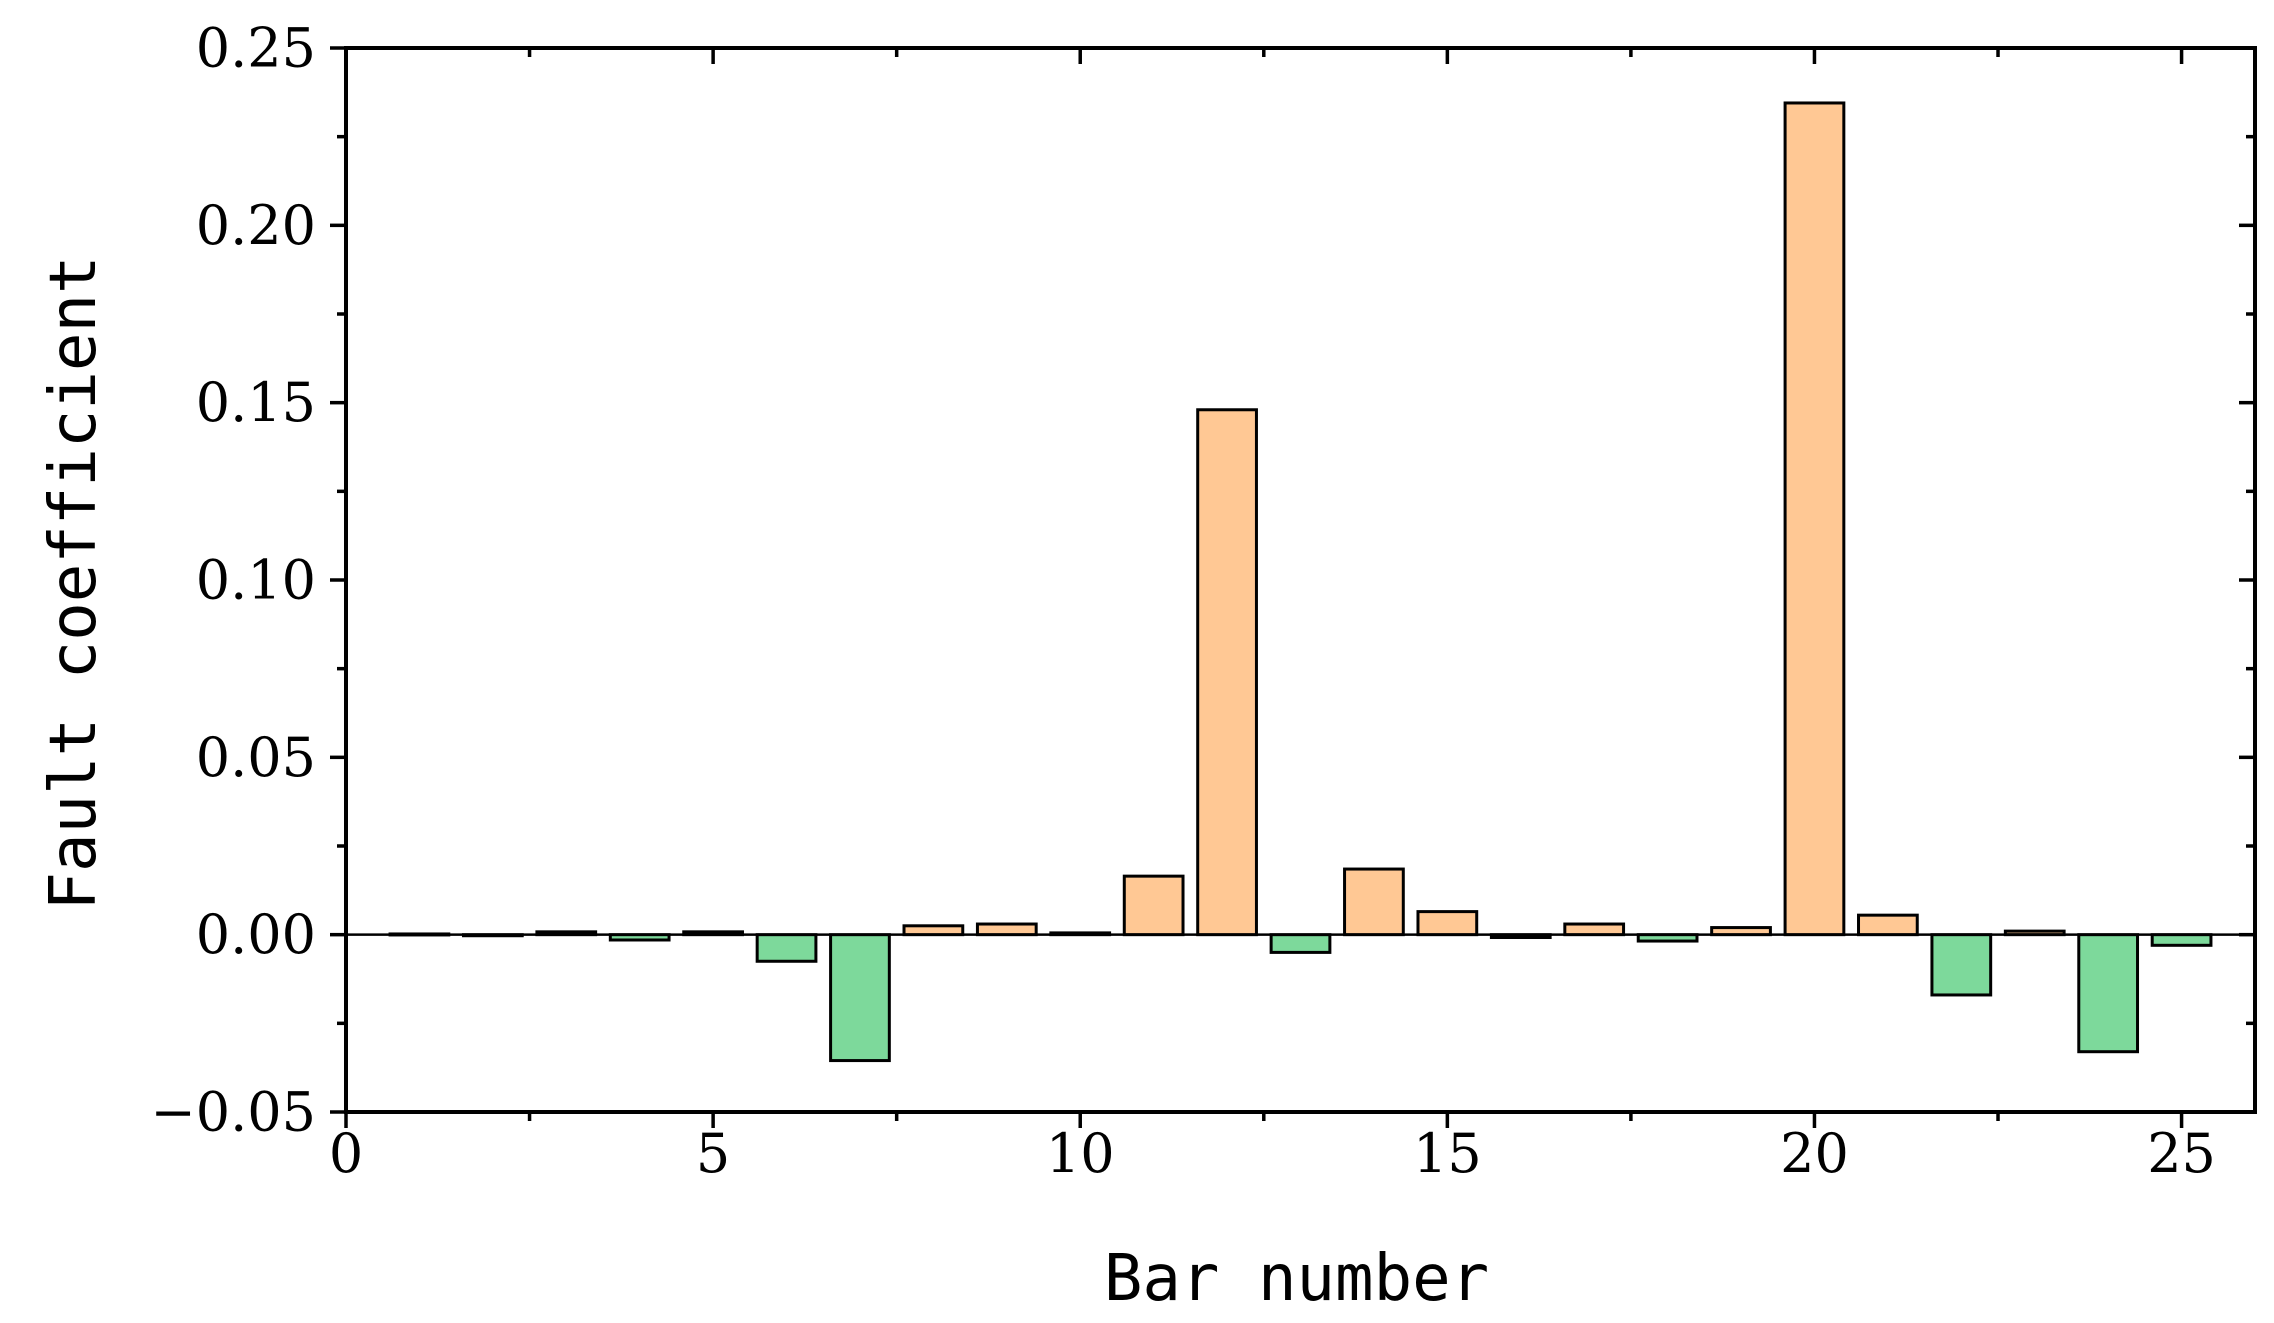 This screenshot has width=2274, height=1323. I want to click on y-axis-title: Fault coefficient, so click(74, 582).